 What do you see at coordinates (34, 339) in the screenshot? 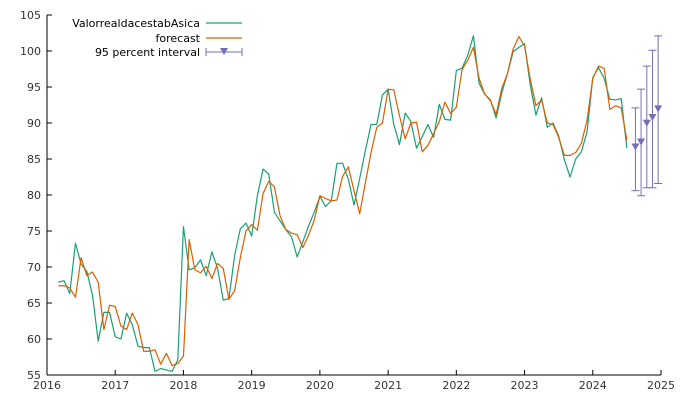
I see `y-tick-label: 60` at bounding box center [34, 339].